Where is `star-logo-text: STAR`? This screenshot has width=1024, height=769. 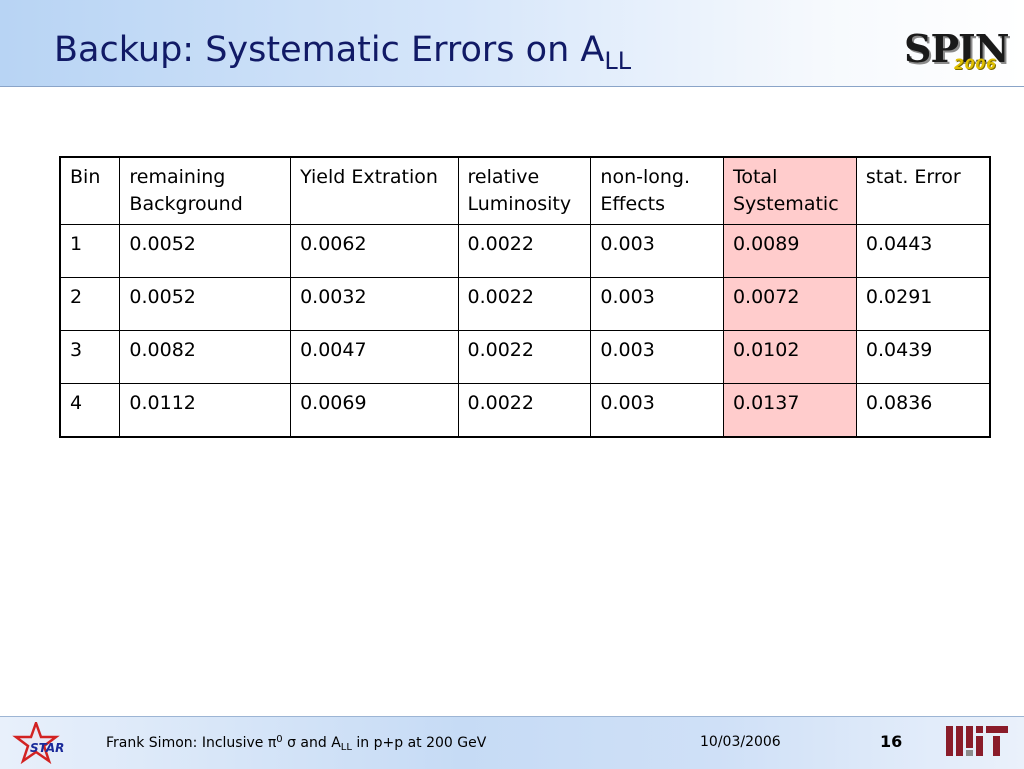 star-logo-text: STAR is located at coordinates (47, 748).